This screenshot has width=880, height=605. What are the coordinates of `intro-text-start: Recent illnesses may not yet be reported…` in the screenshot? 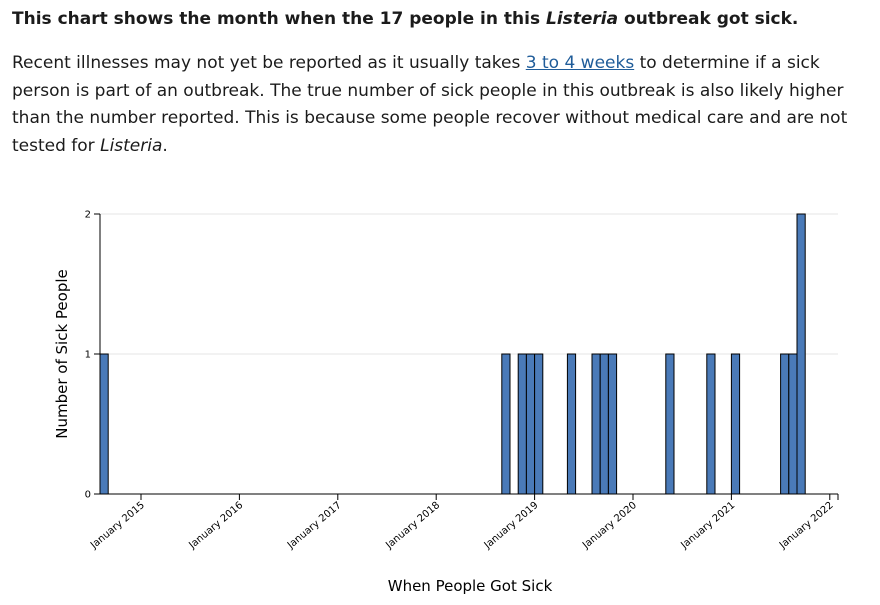 It's located at (269, 63).